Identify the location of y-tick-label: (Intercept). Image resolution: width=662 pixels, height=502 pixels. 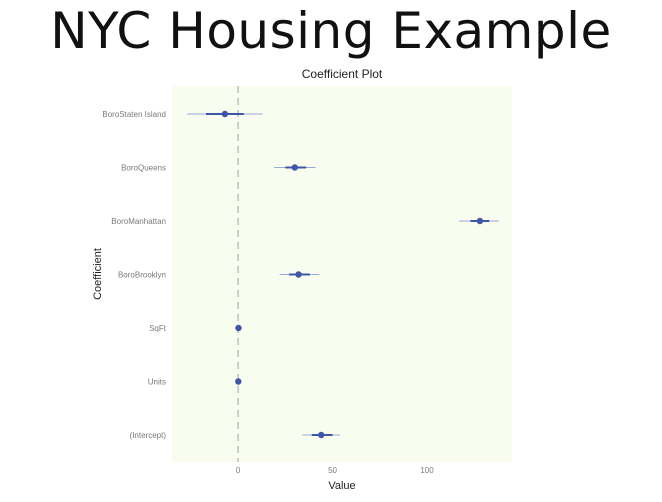
(148, 435).